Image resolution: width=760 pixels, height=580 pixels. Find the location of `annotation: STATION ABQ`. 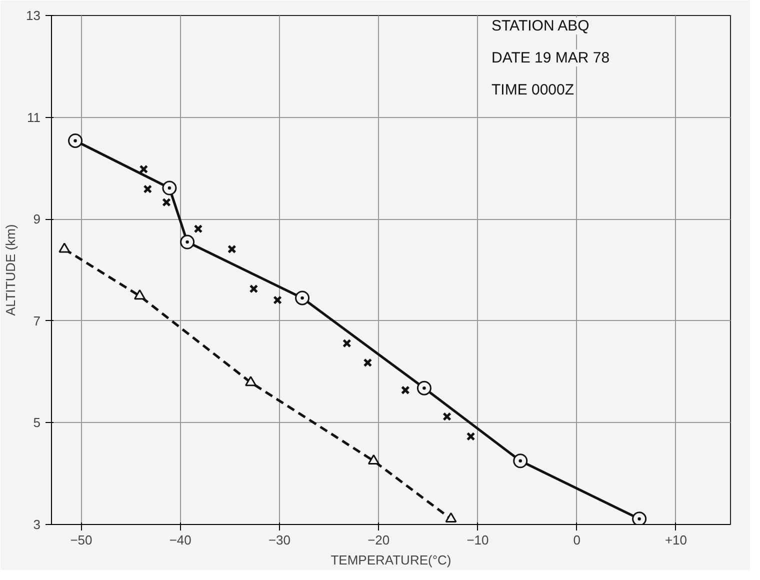

annotation: STATION ABQ is located at coordinates (541, 26).